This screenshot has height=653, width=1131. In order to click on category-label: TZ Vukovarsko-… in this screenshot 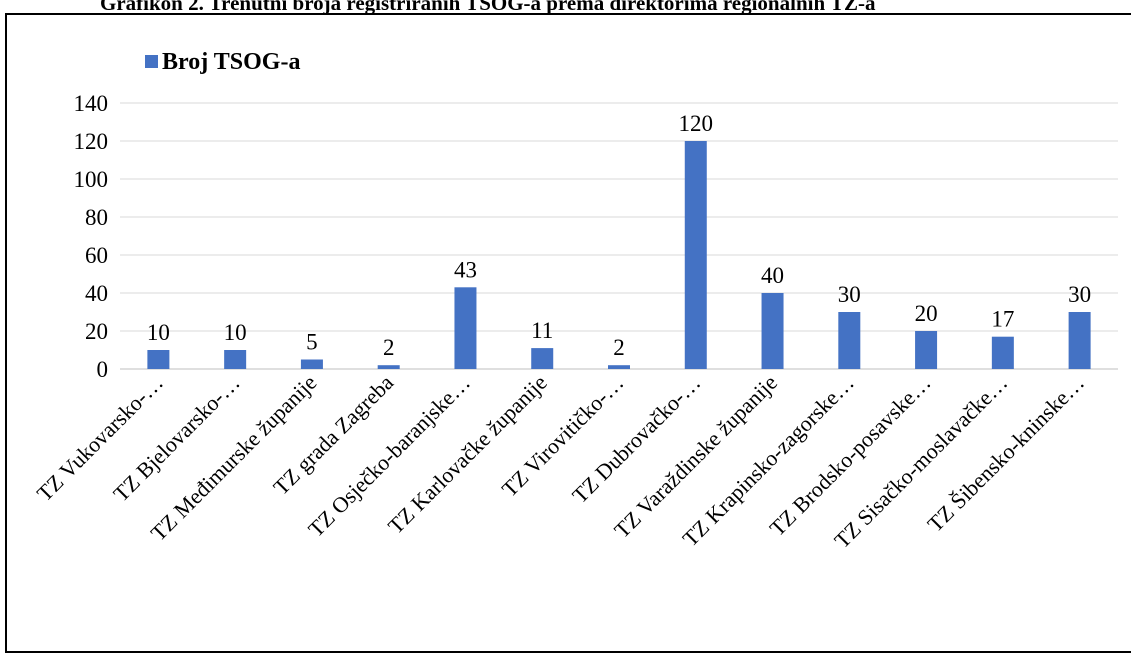, I will do `click(100, 438)`.